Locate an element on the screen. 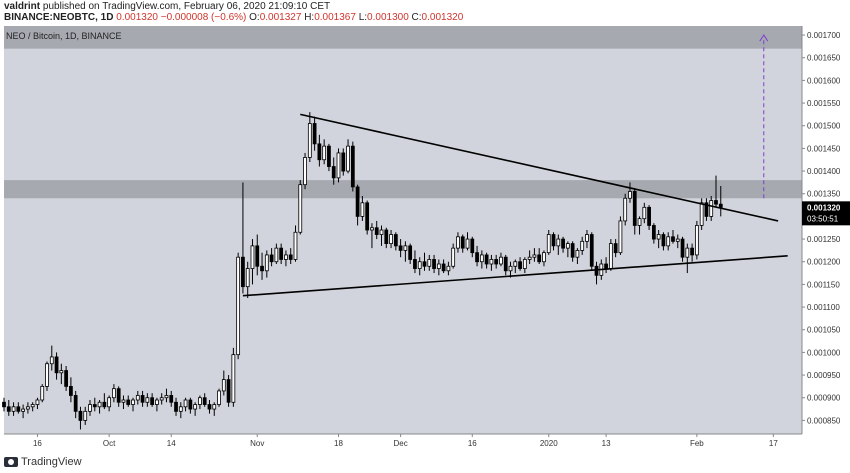 The image size is (850, 473). price-tick-label: 0.001000 is located at coordinates (824, 352).